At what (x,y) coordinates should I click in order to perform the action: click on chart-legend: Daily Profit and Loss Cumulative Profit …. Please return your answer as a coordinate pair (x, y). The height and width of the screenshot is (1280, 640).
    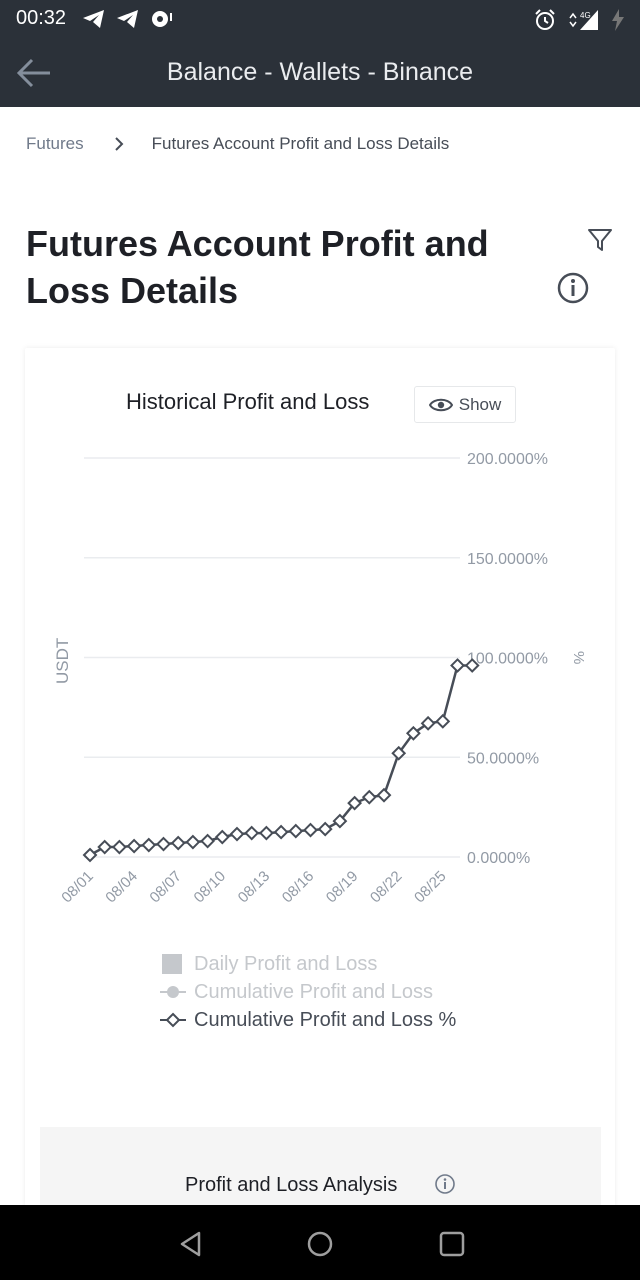
    Looking at the image, I should click on (308, 992).